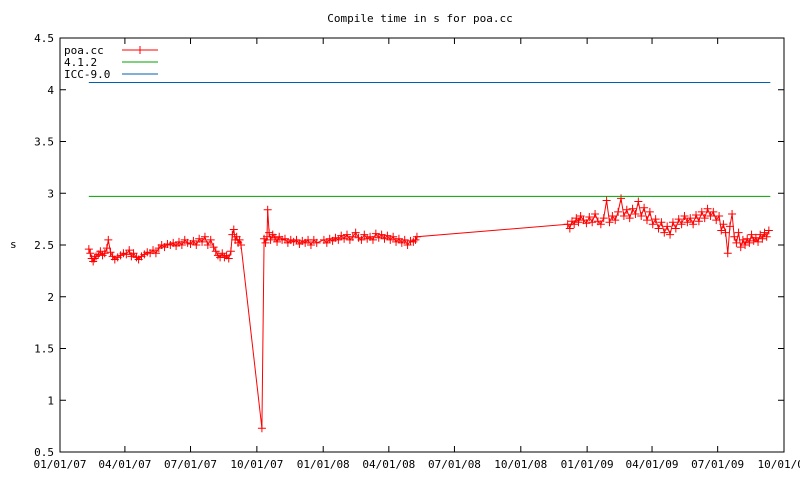 The height and width of the screenshot is (480, 800). Describe the element at coordinates (50, 90) in the screenshot. I see `y-tick-label: 4` at that location.